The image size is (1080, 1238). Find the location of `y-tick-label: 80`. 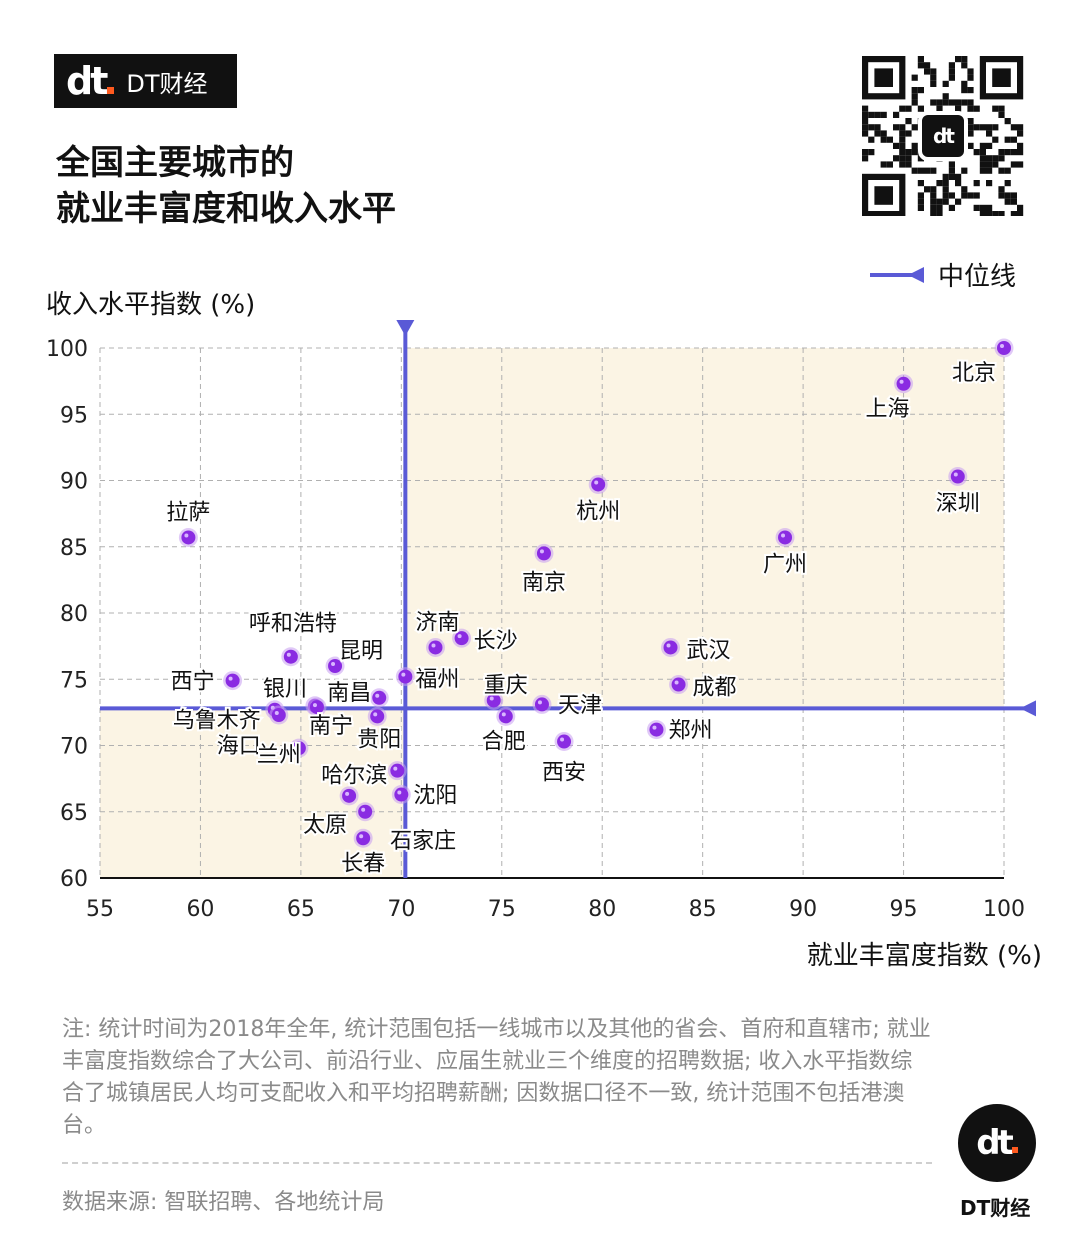

y-tick-label: 80 is located at coordinates (74, 614).